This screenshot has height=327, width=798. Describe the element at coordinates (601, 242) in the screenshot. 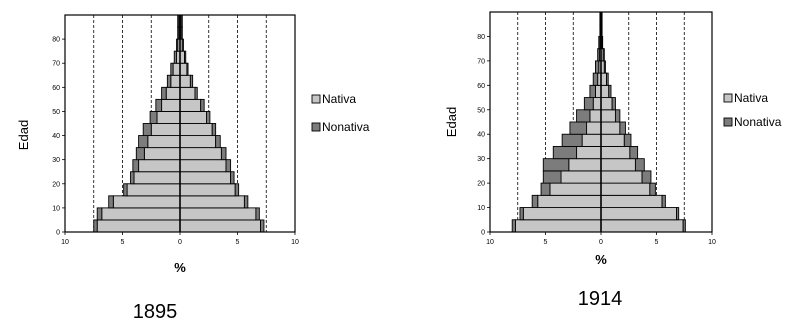

I see `x-tick-label: 0` at that location.